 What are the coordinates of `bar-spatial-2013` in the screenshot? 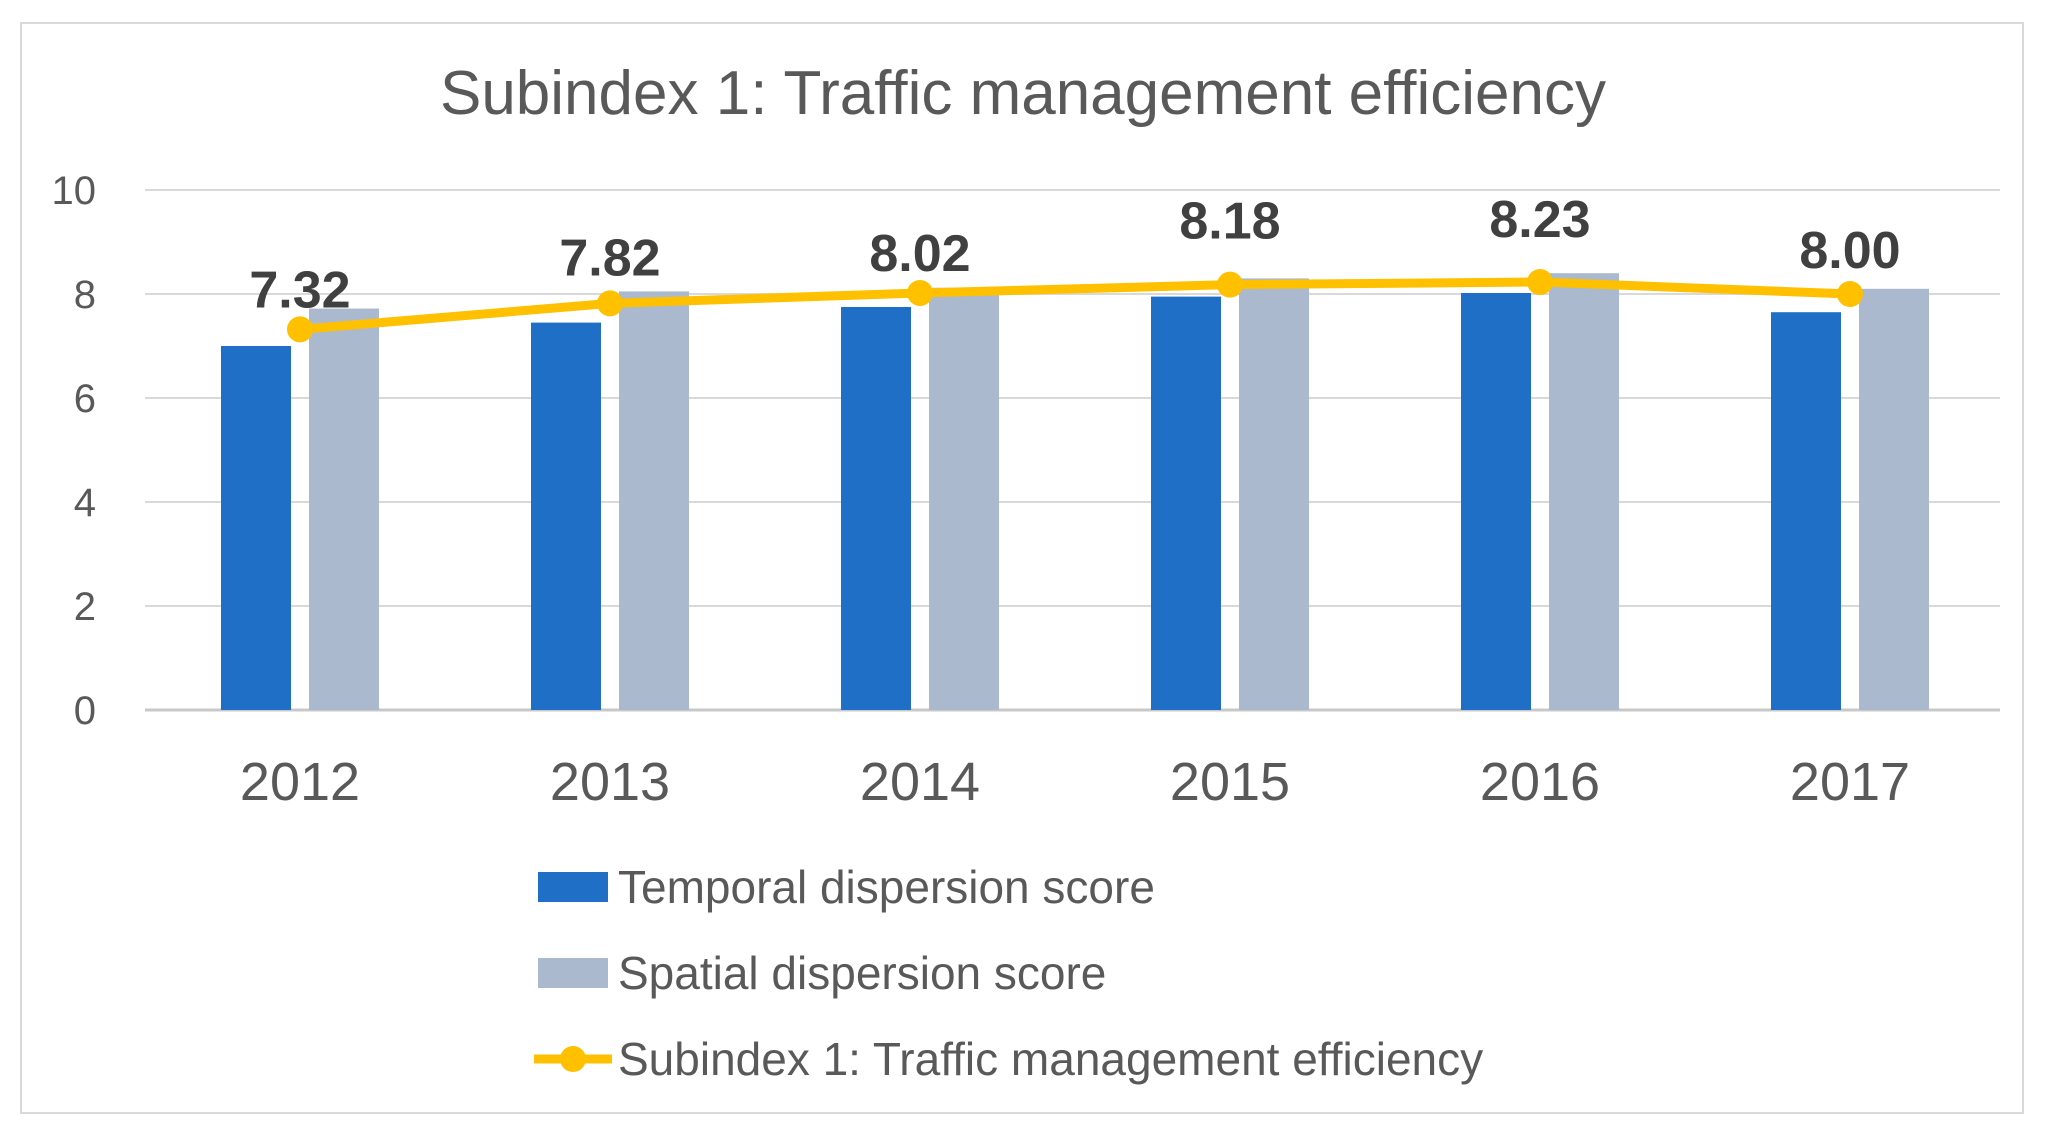 It's located at (654, 500).